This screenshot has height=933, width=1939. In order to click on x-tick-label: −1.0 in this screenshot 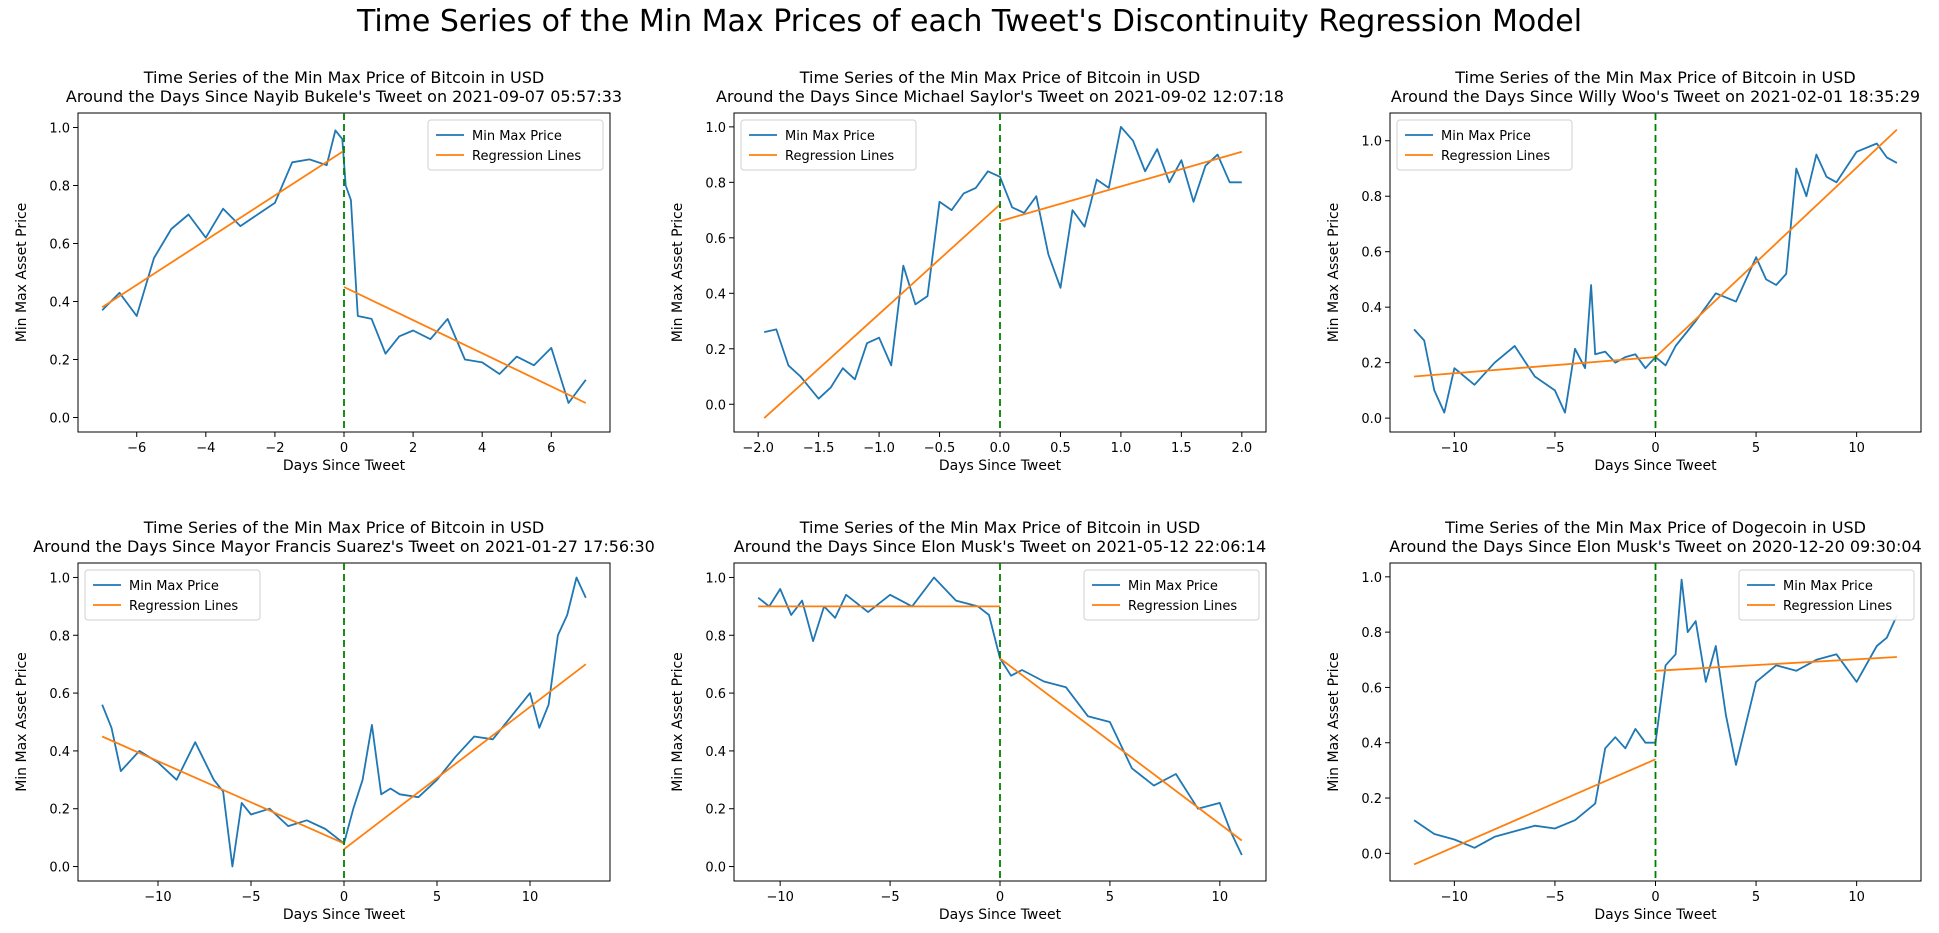, I will do `click(879, 448)`.